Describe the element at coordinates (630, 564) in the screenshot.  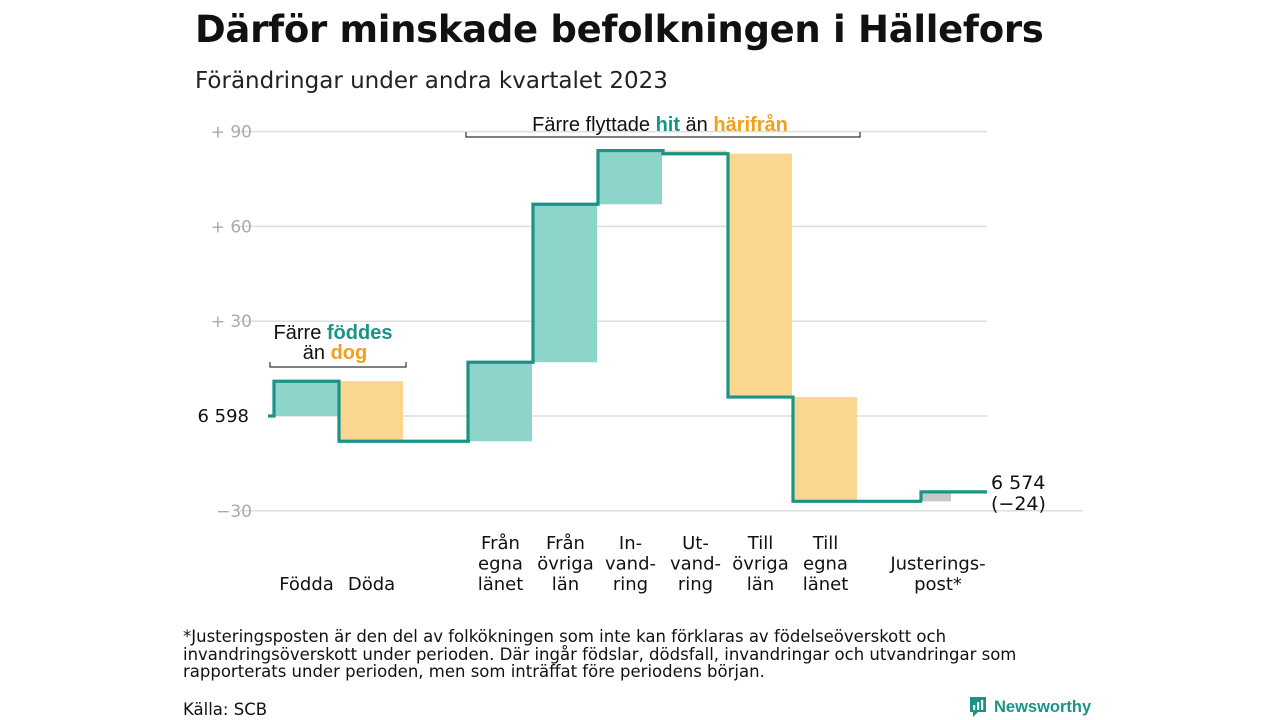
I see `category-label: In-vand-ring` at that location.